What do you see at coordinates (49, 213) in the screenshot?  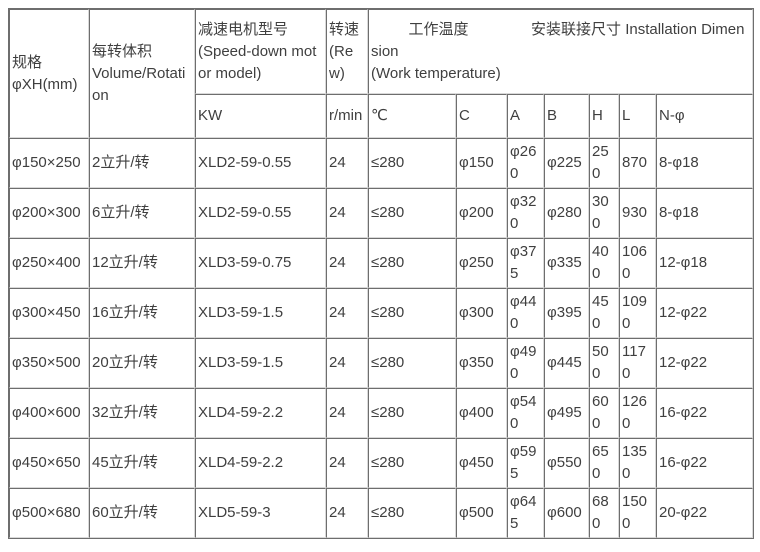 I see `cell-spec: φ200×300` at bounding box center [49, 213].